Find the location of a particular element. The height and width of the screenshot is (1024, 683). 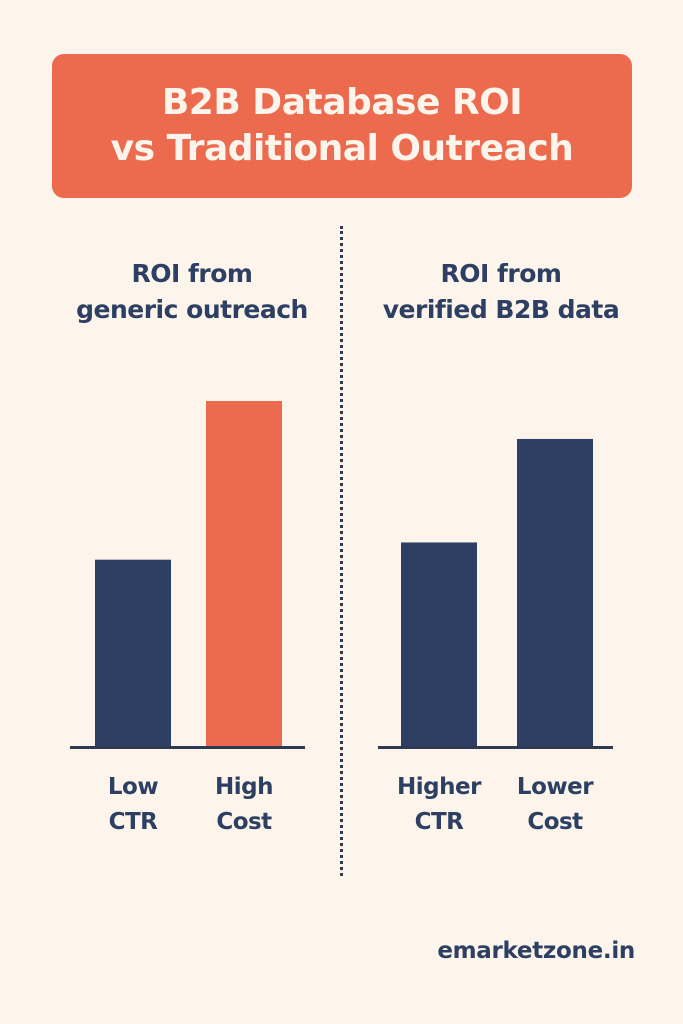

right-category-label-2: Lower Cost is located at coordinates (555, 805).